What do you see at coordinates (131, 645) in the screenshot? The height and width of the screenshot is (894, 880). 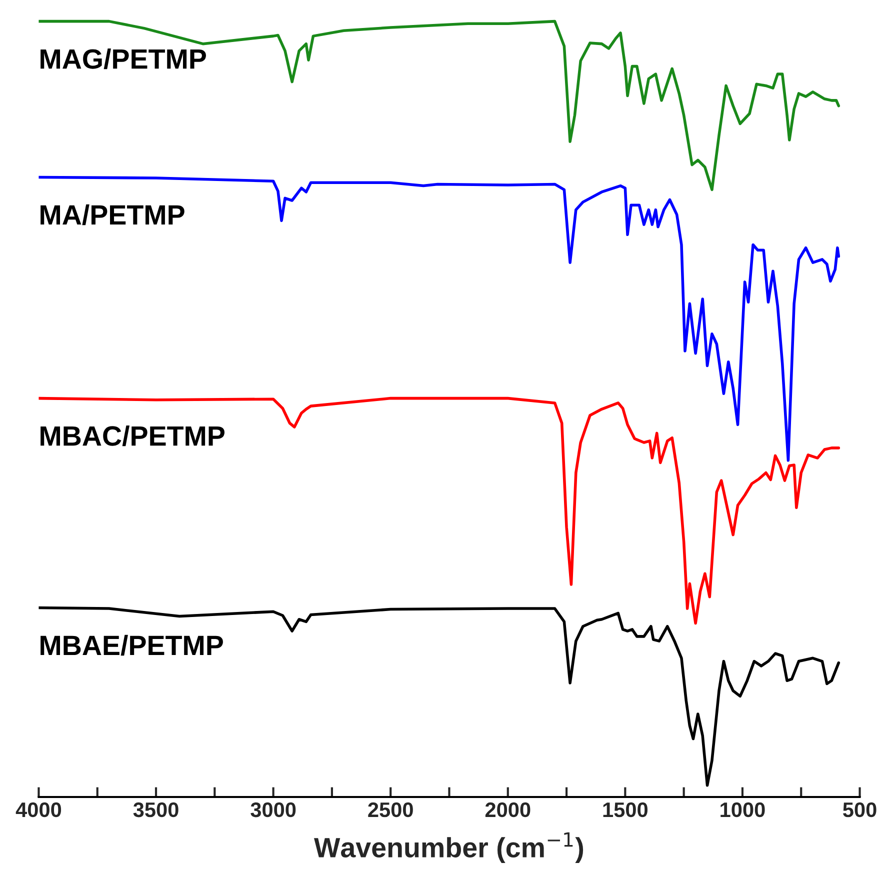 I see `series-label: MBAE/PETMP` at bounding box center [131, 645].